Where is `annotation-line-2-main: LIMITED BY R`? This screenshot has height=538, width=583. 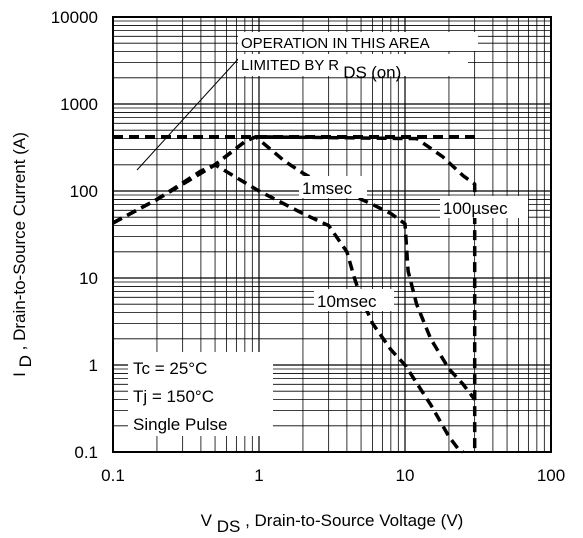
annotation-line-2-main: LIMITED BY R is located at coordinates (290, 65).